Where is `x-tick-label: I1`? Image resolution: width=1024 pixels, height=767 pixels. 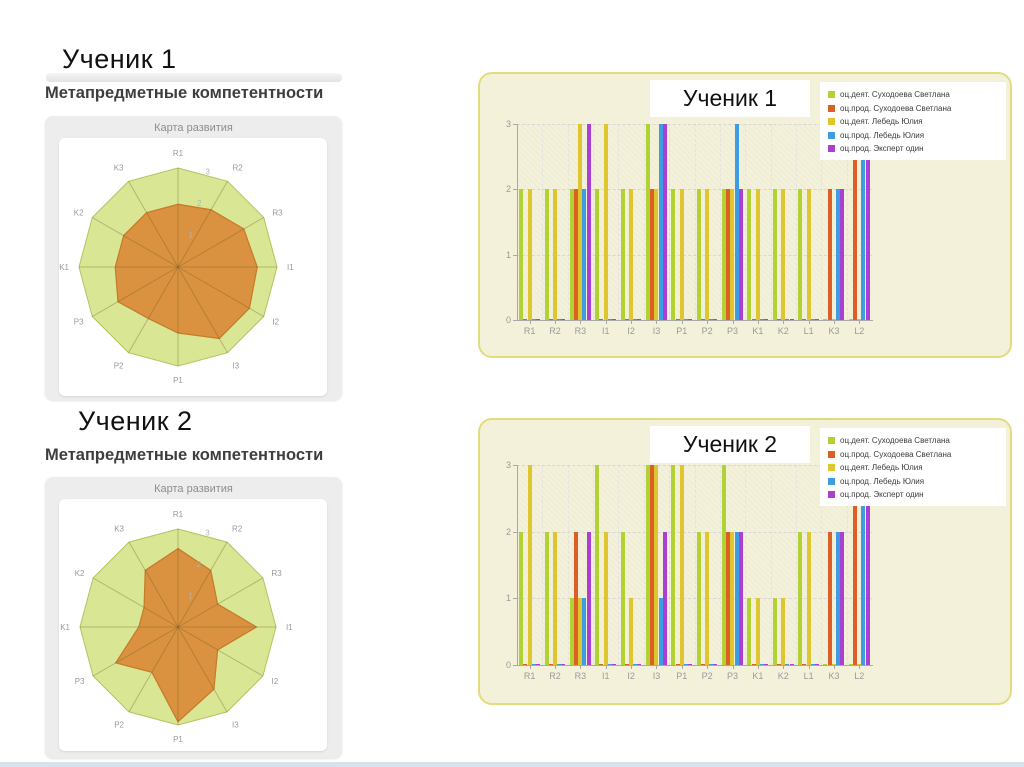 x-tick-label: I1 is located at coordinates (605, 331).